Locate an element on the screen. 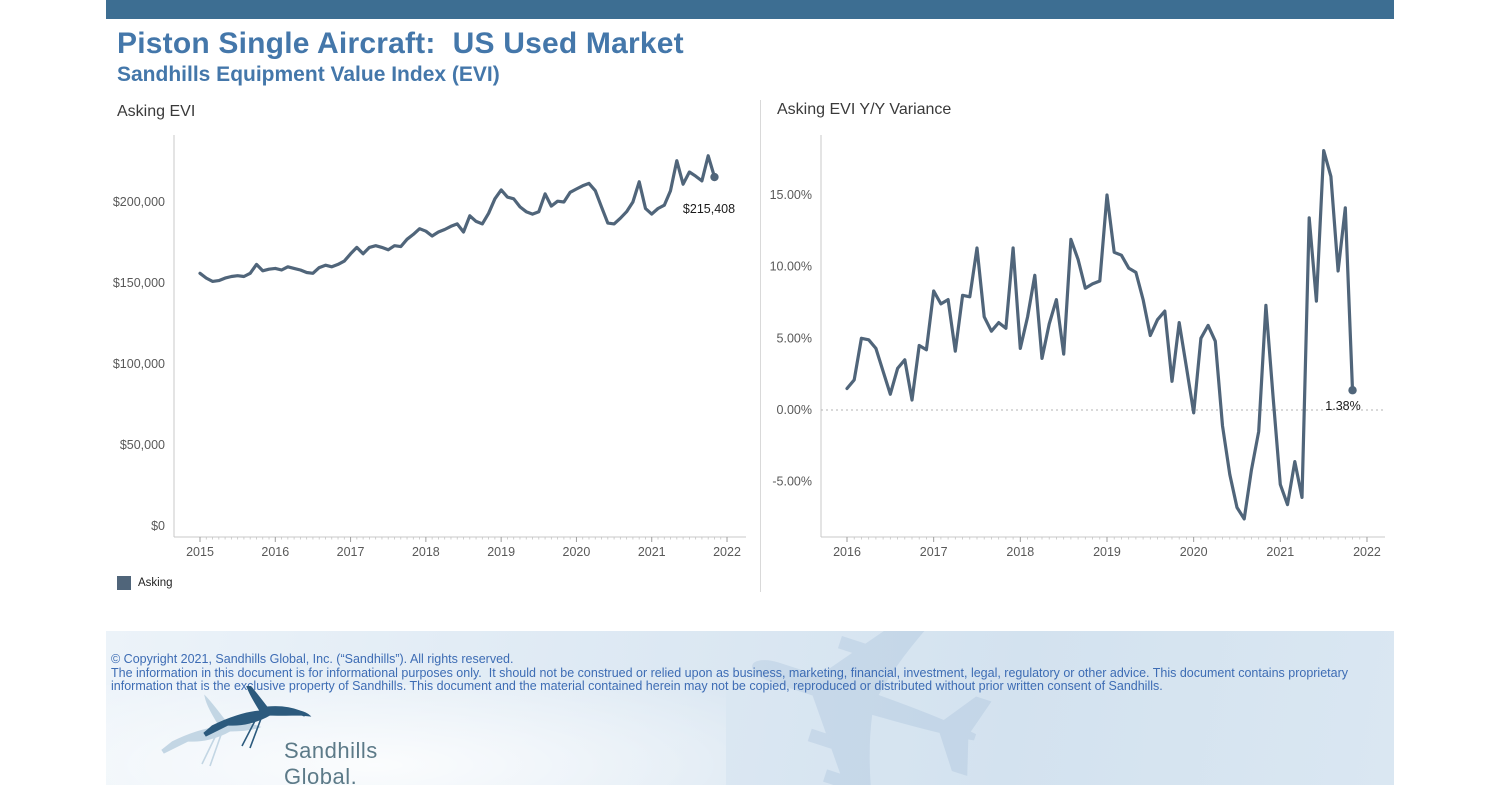 The height and width of the screenshot is (785, 1500). x-tick-label: 2015 is located at coordinates (200, 552).